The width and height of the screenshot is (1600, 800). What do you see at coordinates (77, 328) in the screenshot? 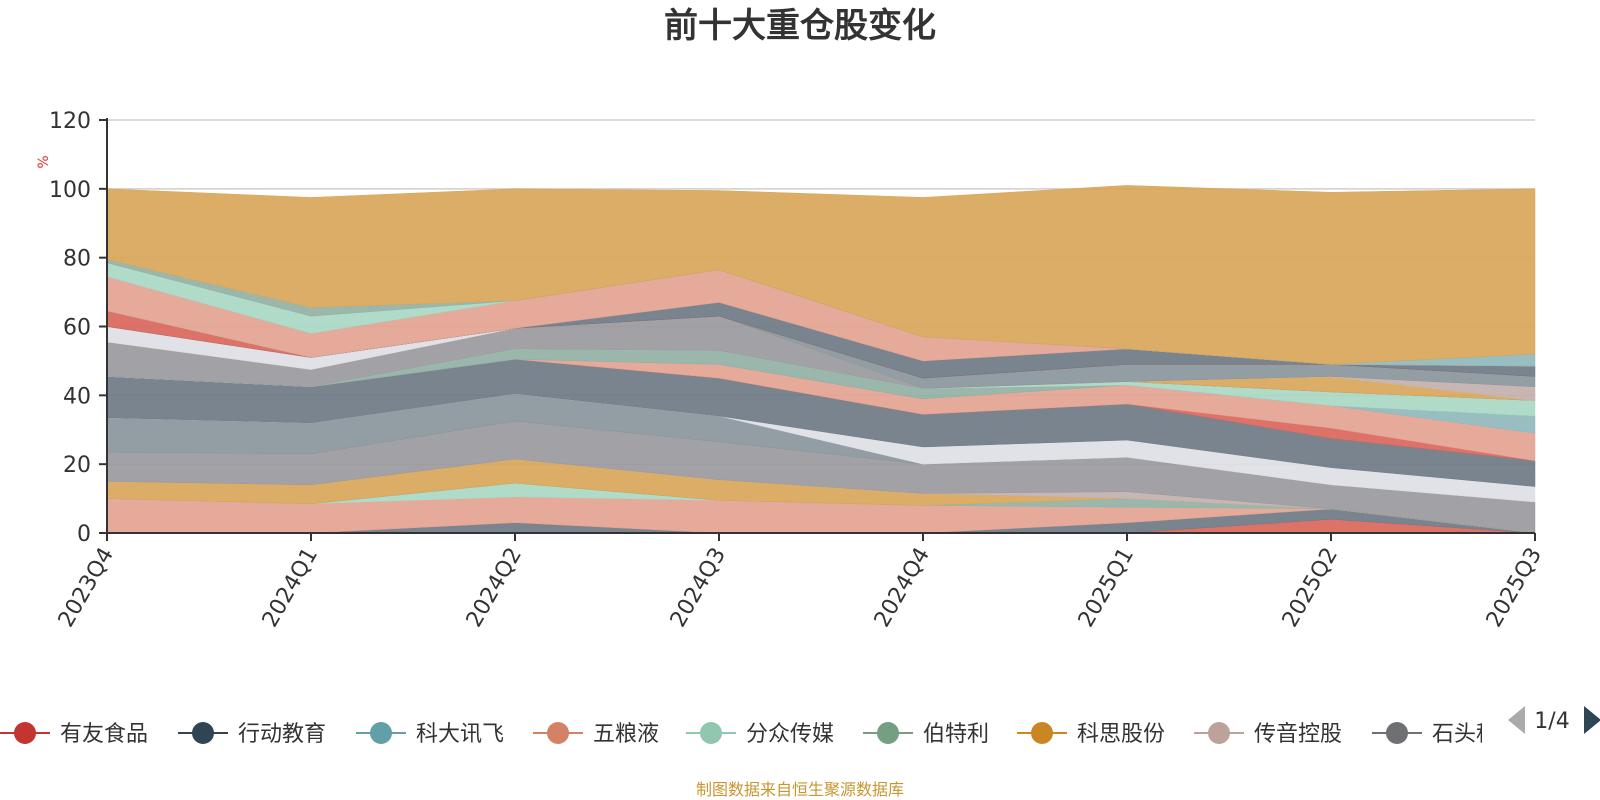
I see `y-tick-label: 60` at bounding box center [77, 328].